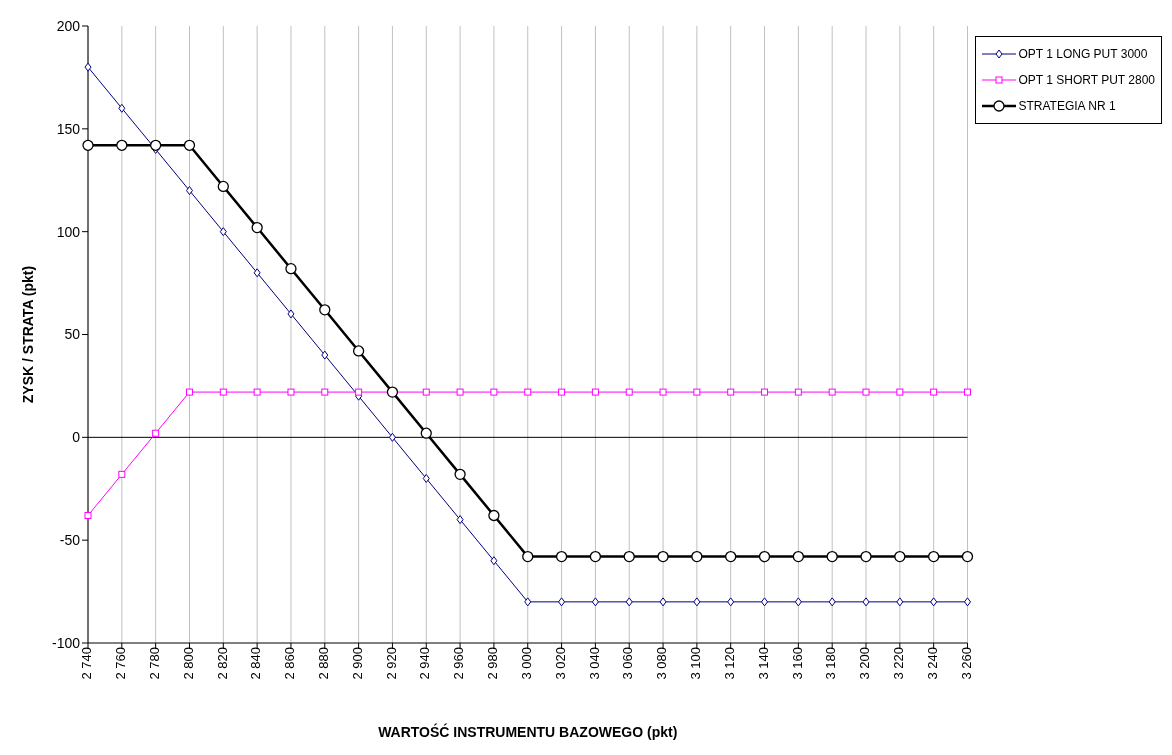  I want to click on x-tick-label: 3 220, so click(899, 663).